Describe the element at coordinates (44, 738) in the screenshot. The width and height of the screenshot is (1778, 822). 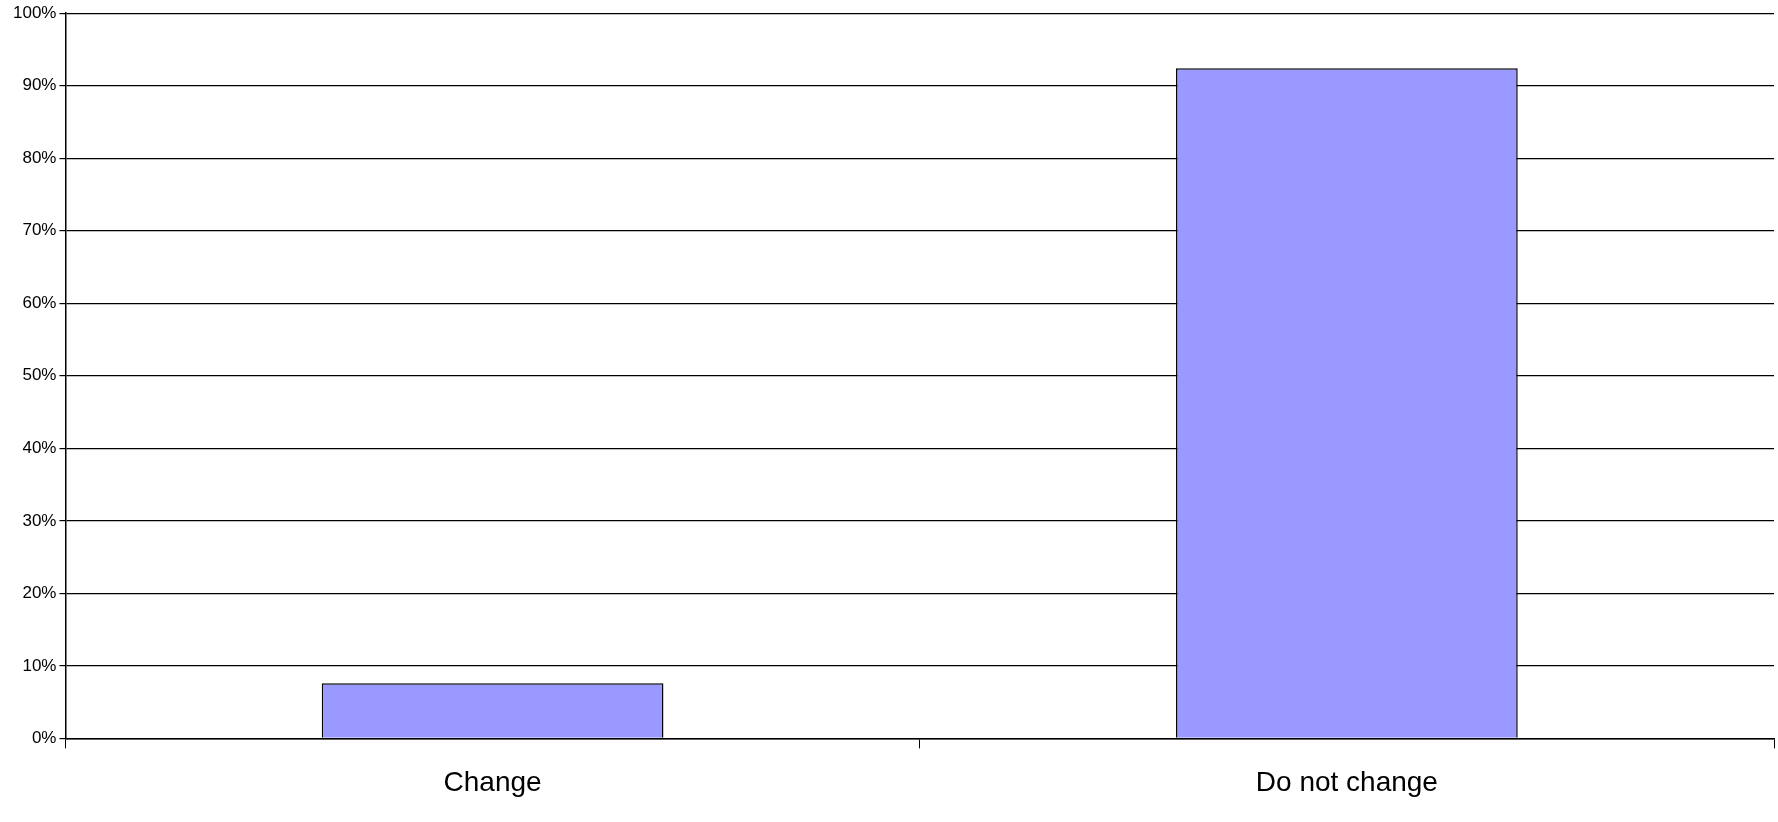
I see `y-tick-label: 0%` at that location.